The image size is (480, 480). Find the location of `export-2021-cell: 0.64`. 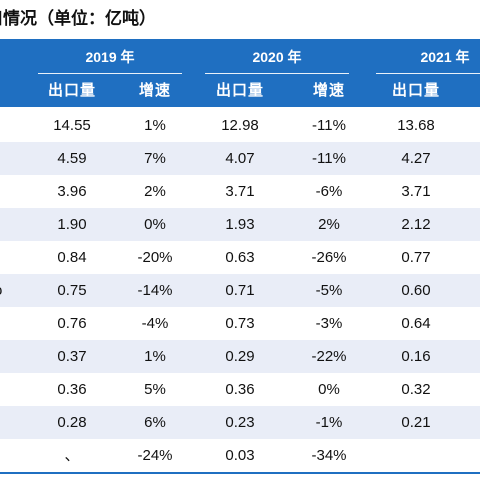

export-2021-cell: 0.64 is located at coordinates (416, 323).